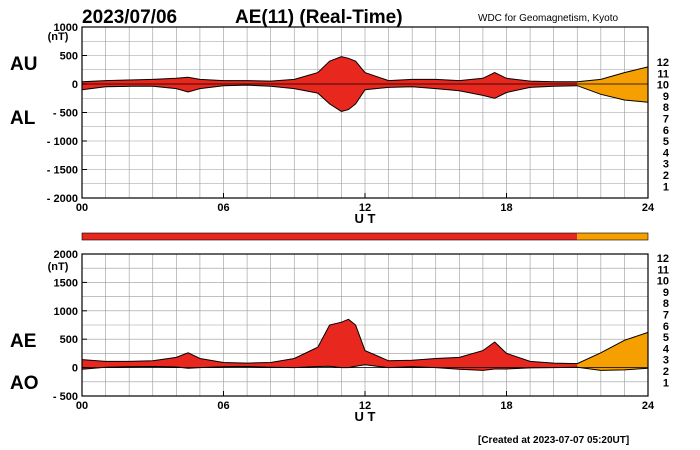 The height and width of the screenshot is (450, 700). What do you see at coordinates (365, 341) in the screenshot?
I see `series-line-ae` at bounding box center [365, 341].